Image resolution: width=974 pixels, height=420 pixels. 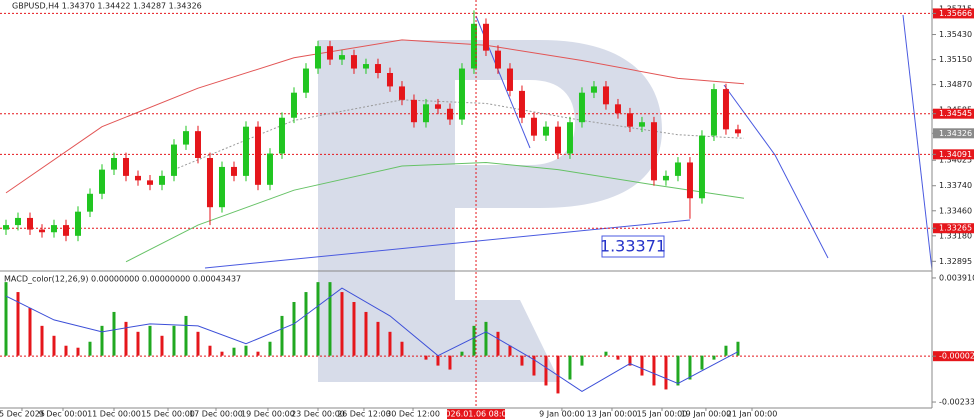 I want to click on x-tick-label: 15 Dec 00:00, so click(x=168, y=414).